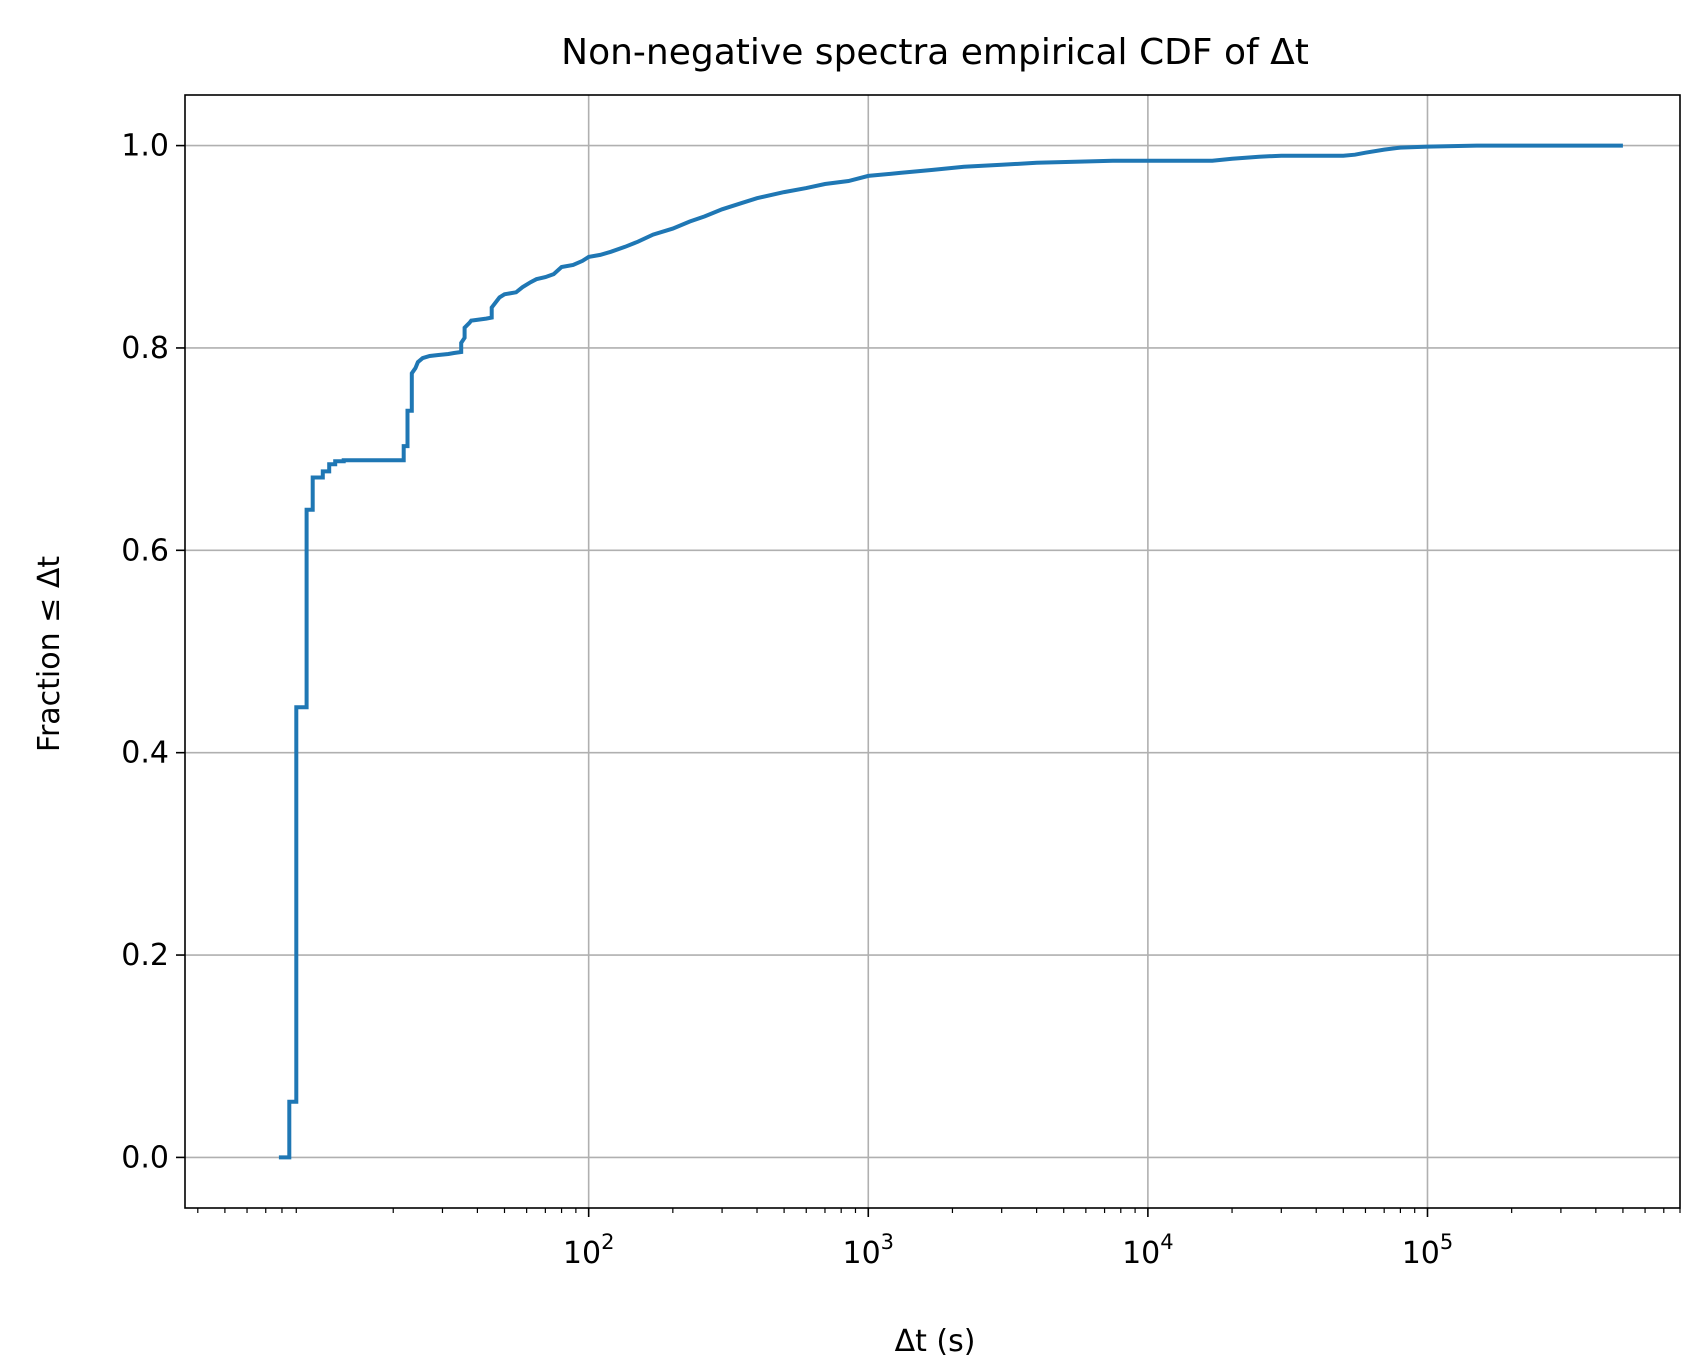 This screenshot has width=1702, height=1366. What do you see at coordinates (1446, 1242) in the screenshot?
I see `x-tick-label-exponent: 5` at bounding box center [1446, 1242].